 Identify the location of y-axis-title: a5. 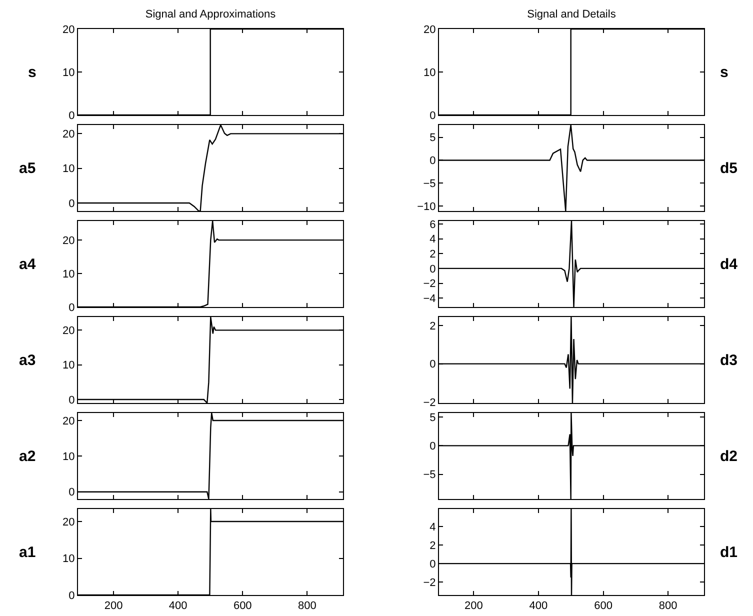
(27, 168).